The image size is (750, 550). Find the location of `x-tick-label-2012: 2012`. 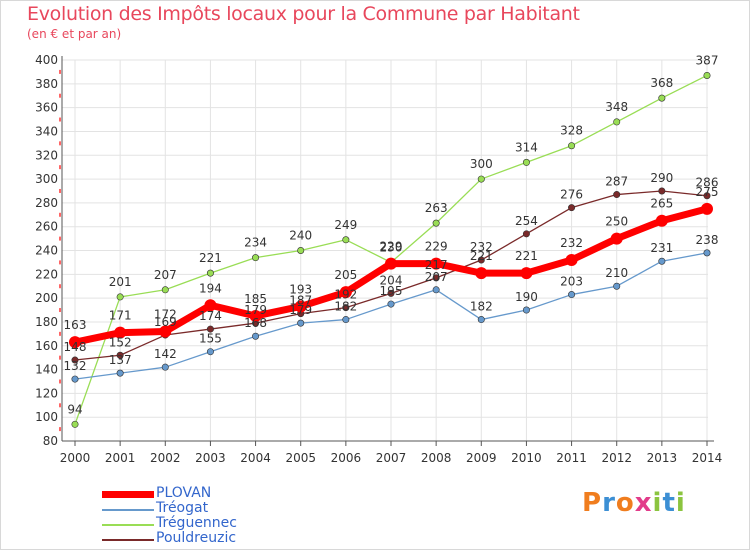

x-tick-label-2012: 2012 is located at coordinates (616, 458).